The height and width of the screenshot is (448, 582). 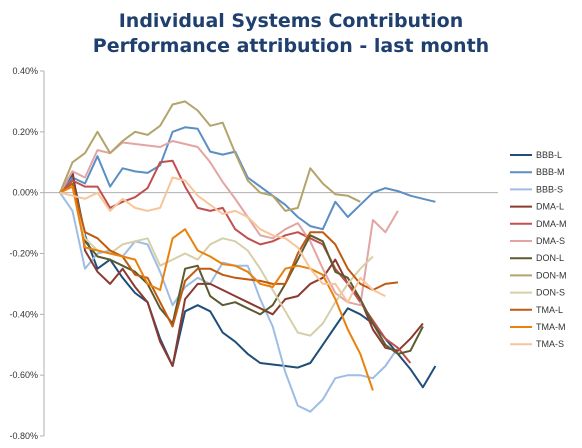 What do you see at coordinates (550, 207) in the screenshot?
I see `legend-label: DMA-L` at bounding box center [550, 207].